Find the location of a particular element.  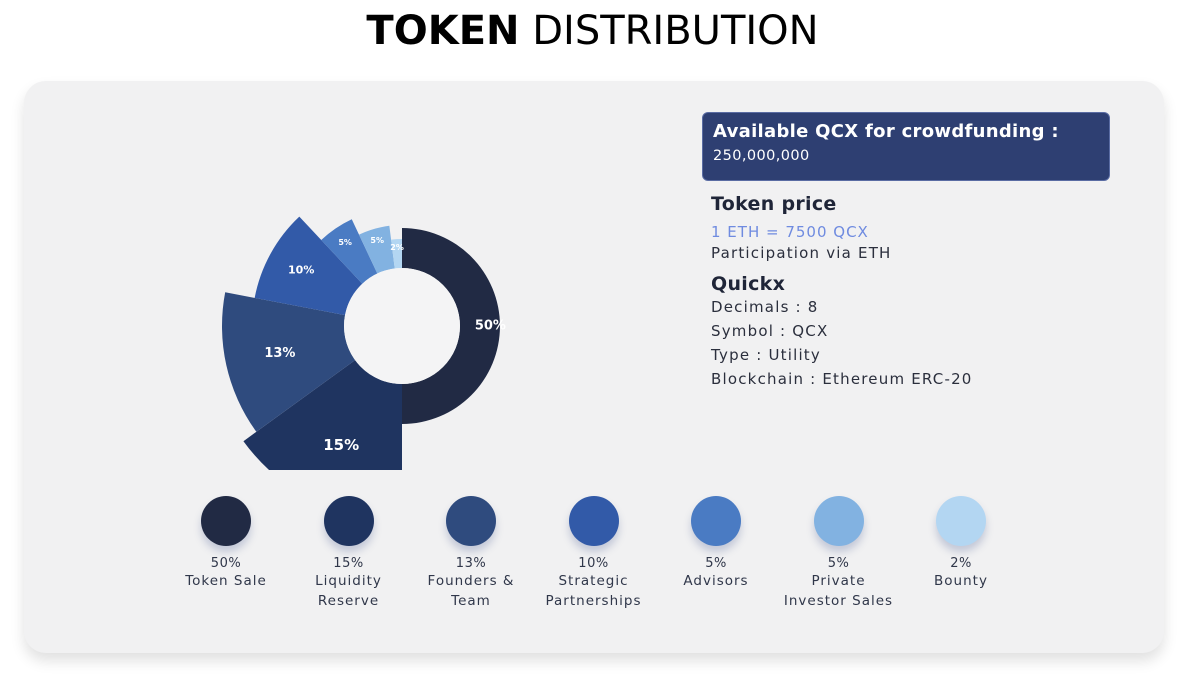

legend-item: 5% Private Investor Sales is located at coordinates (839, 553).